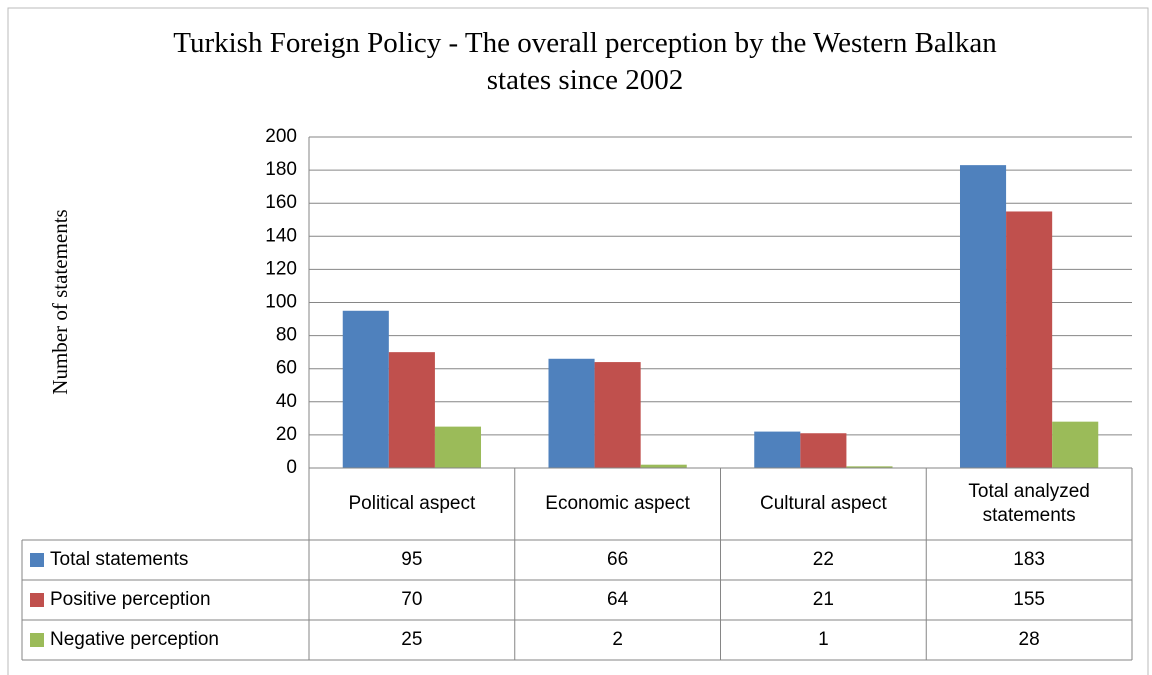 The width and height of the screenshot is (1152, 675). Describe the element at coordinates (1029, 503) in the screenshot. I see `category-label: Total analyzed statements` at that location.